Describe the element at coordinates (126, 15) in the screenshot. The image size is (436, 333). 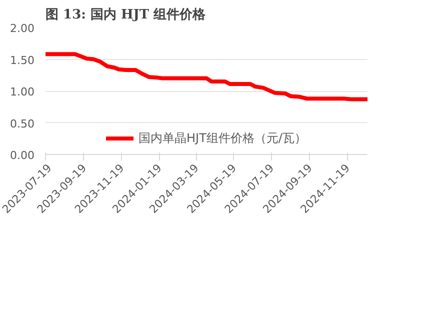
I see `chart-title: 图 13: 国内 HJT 组件价格` at that location.